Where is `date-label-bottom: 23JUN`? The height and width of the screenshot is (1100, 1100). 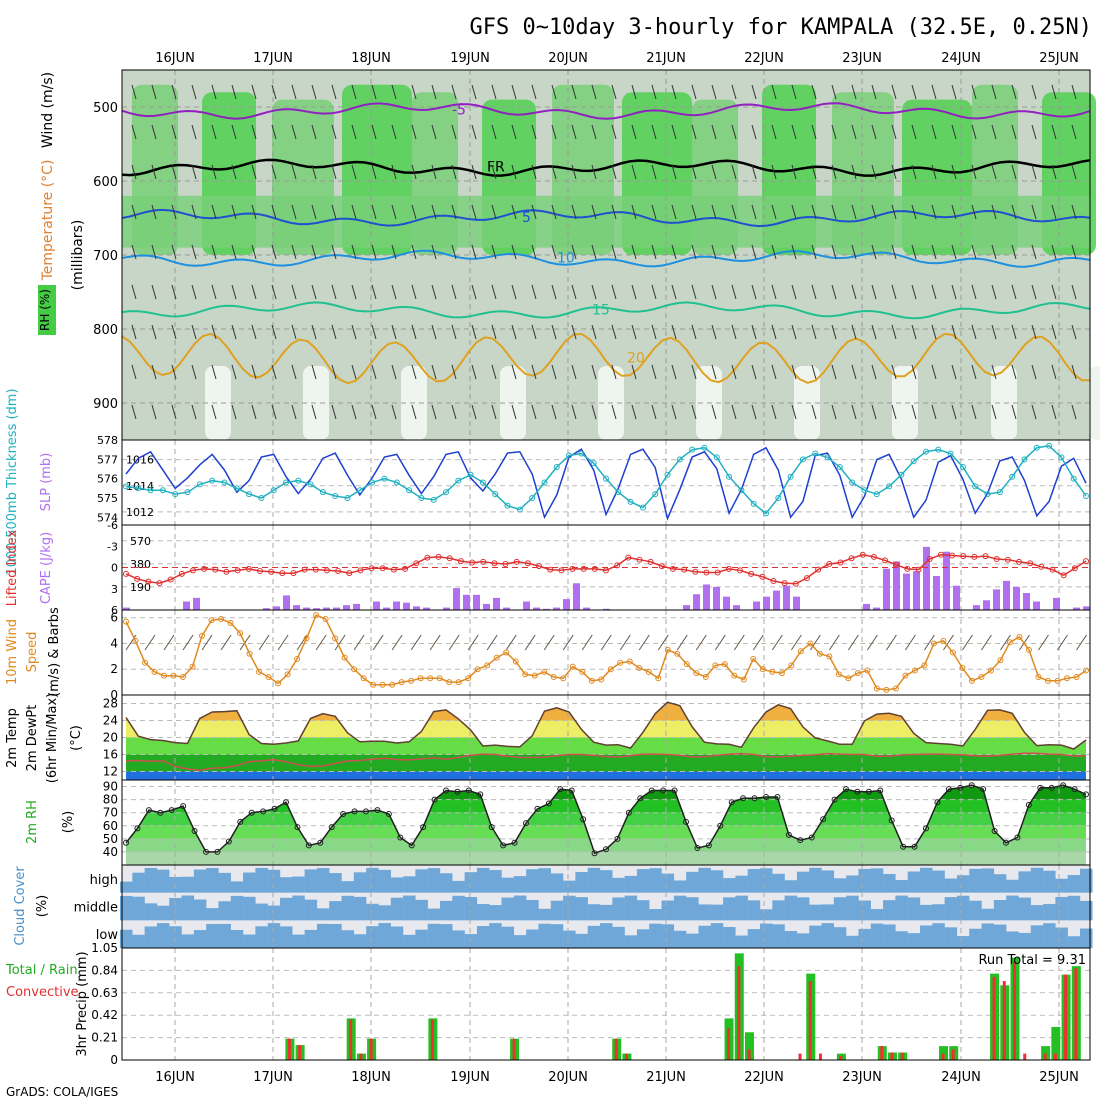
date-label-bottom: 23JUN is located at coordinates (862, 1077).